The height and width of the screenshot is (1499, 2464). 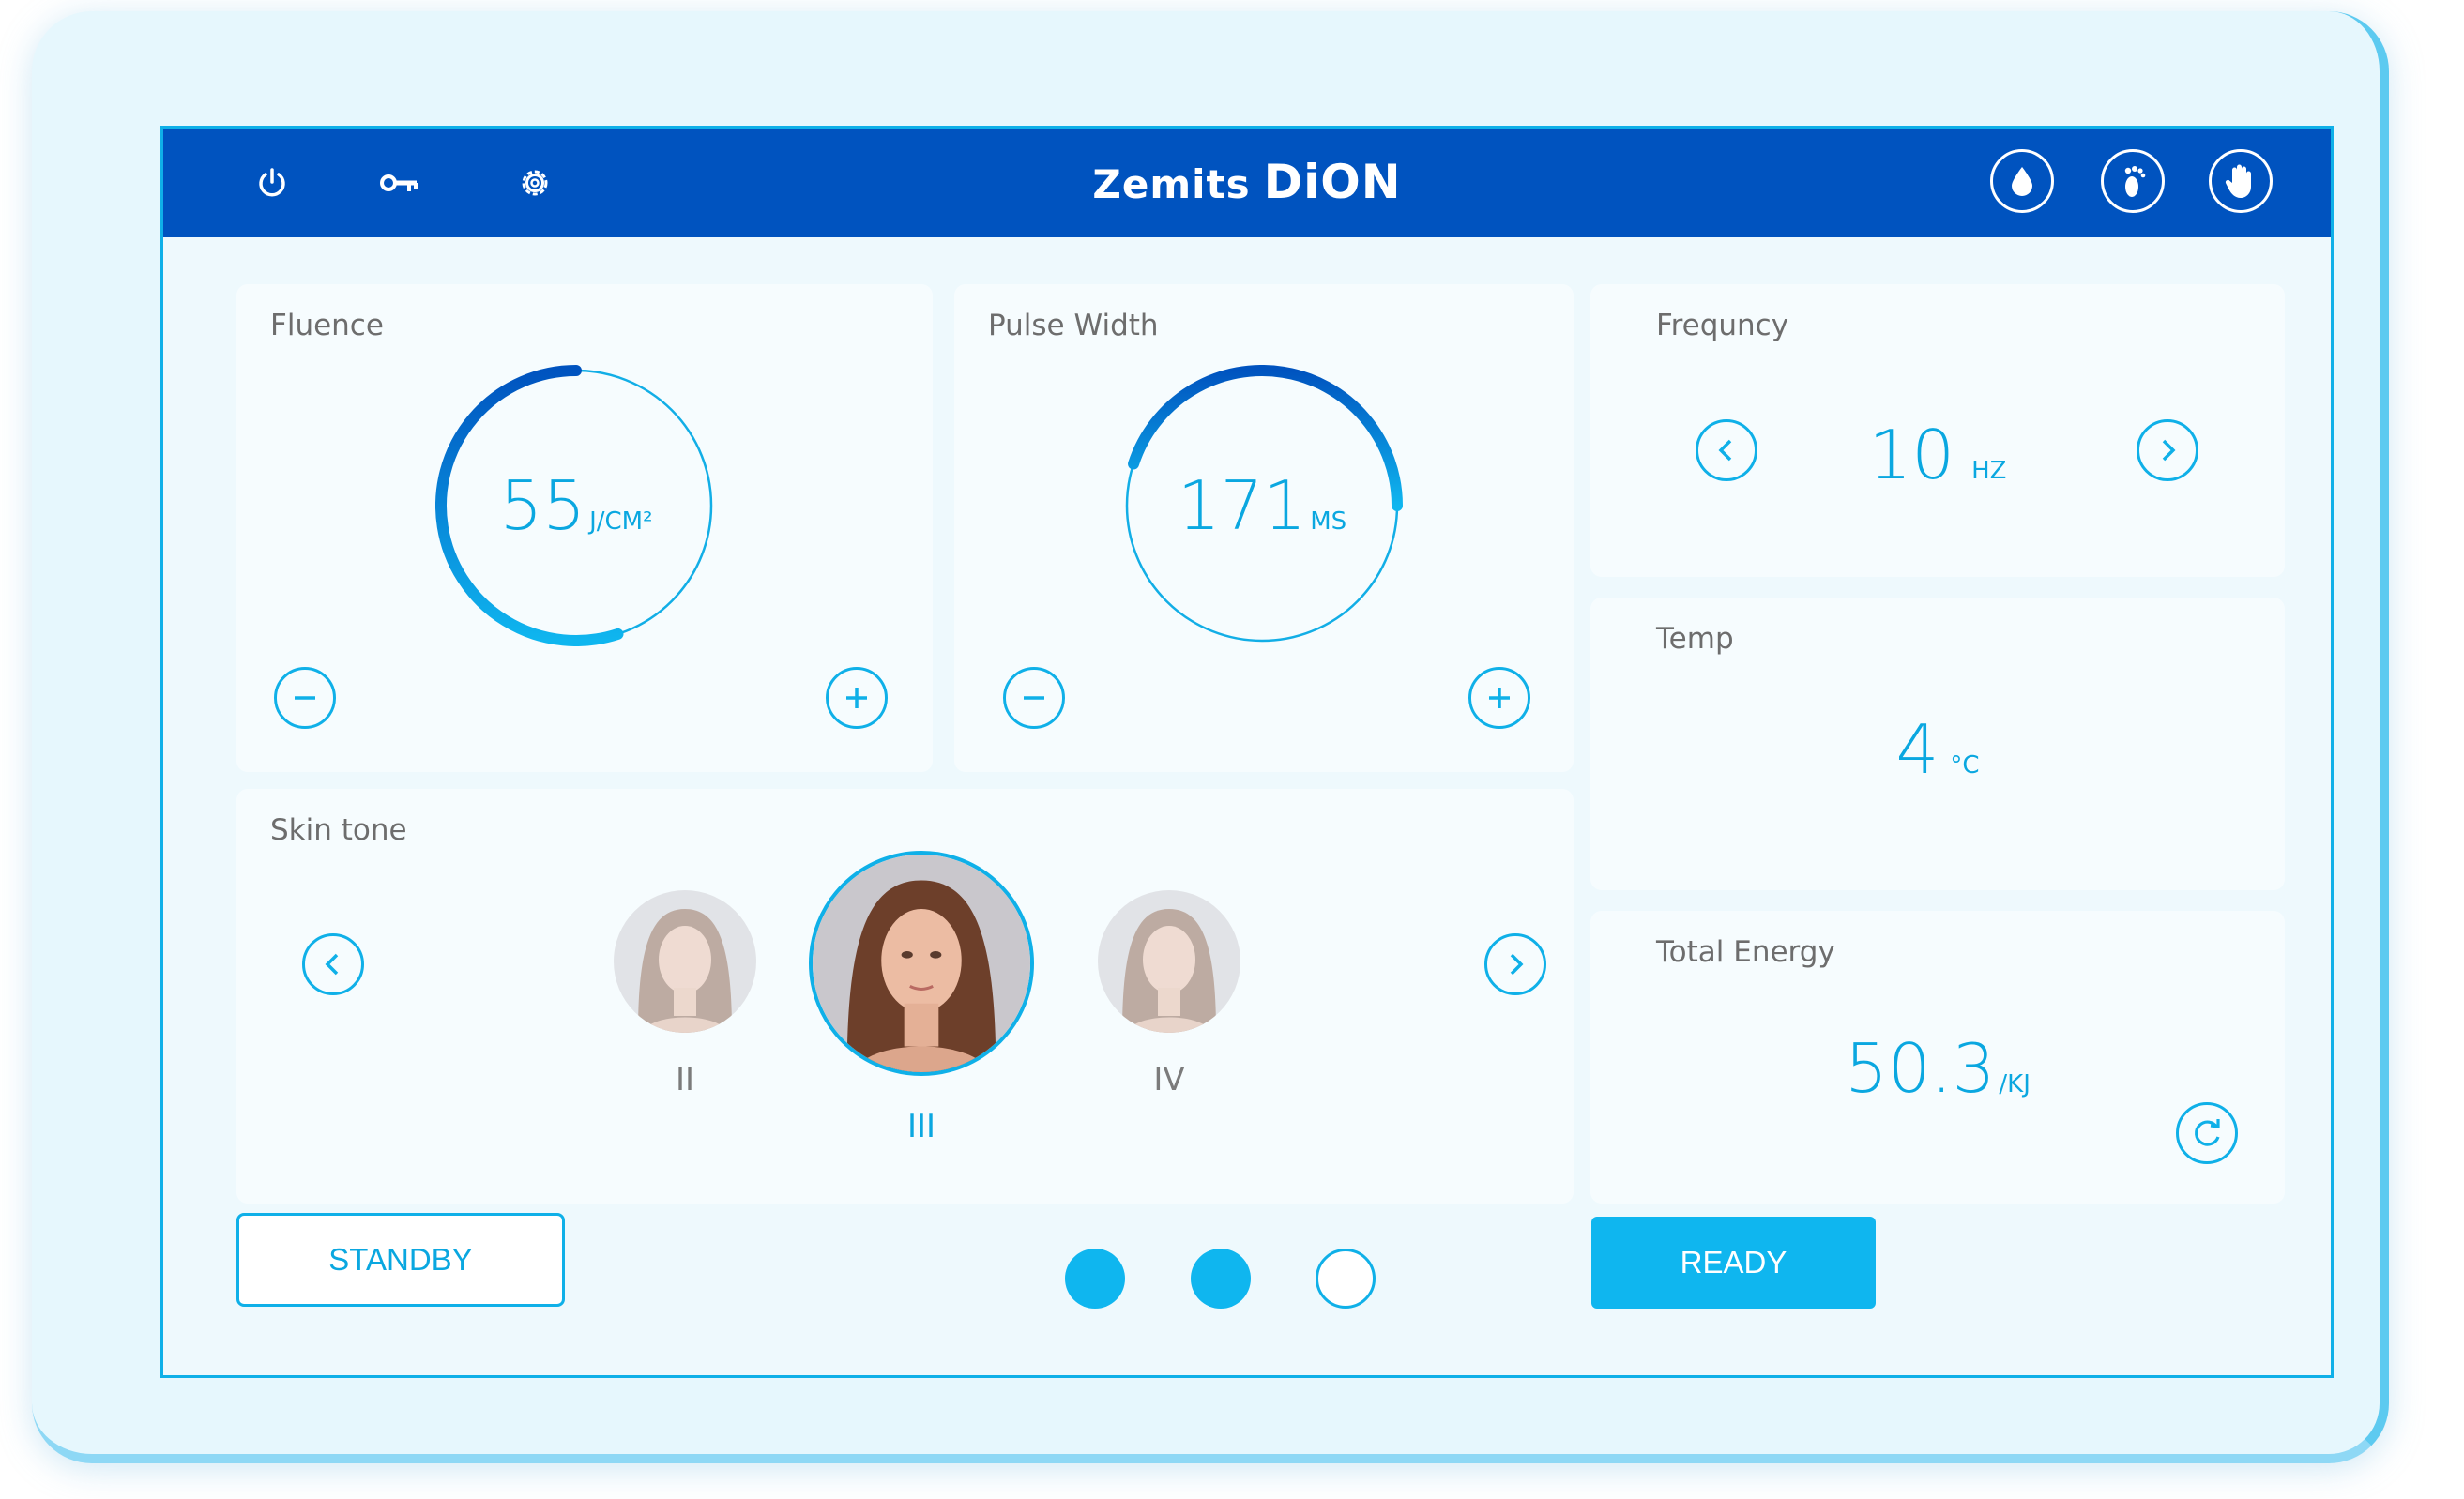 I want to click on hand-button, so click(x=2241, y=181).